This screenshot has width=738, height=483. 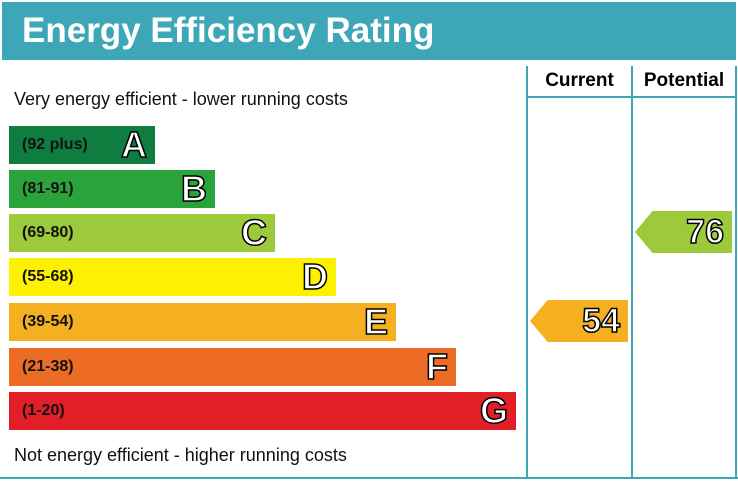 I want to click on potential-rating-value: 76, so click(x=704, y=232).